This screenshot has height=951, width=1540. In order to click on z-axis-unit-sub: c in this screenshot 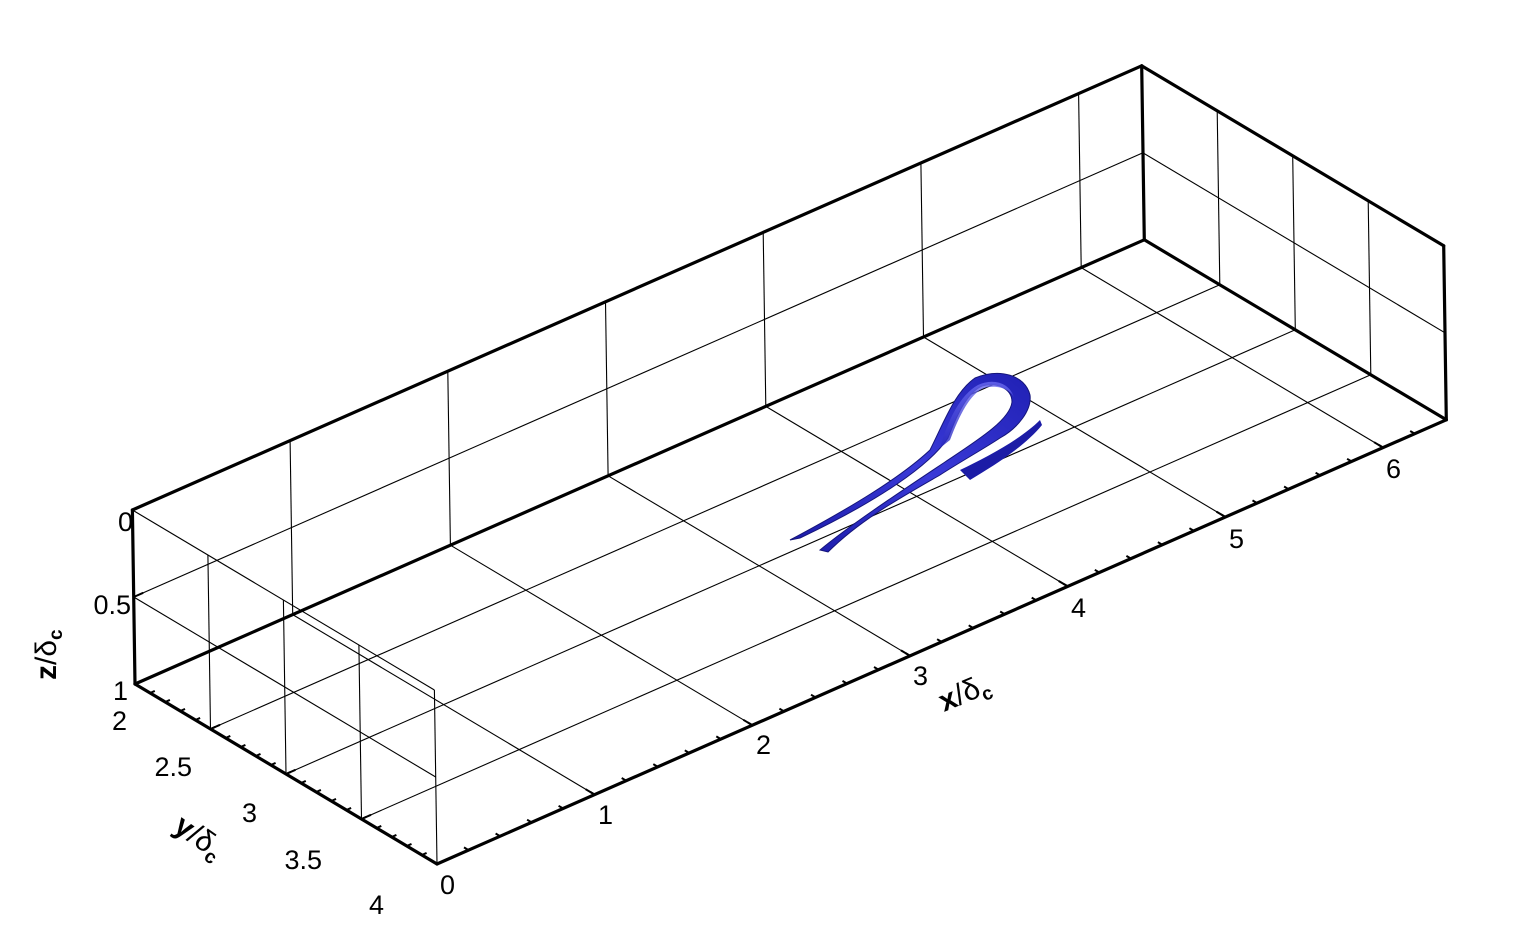, I will do `click(56, 634)`.